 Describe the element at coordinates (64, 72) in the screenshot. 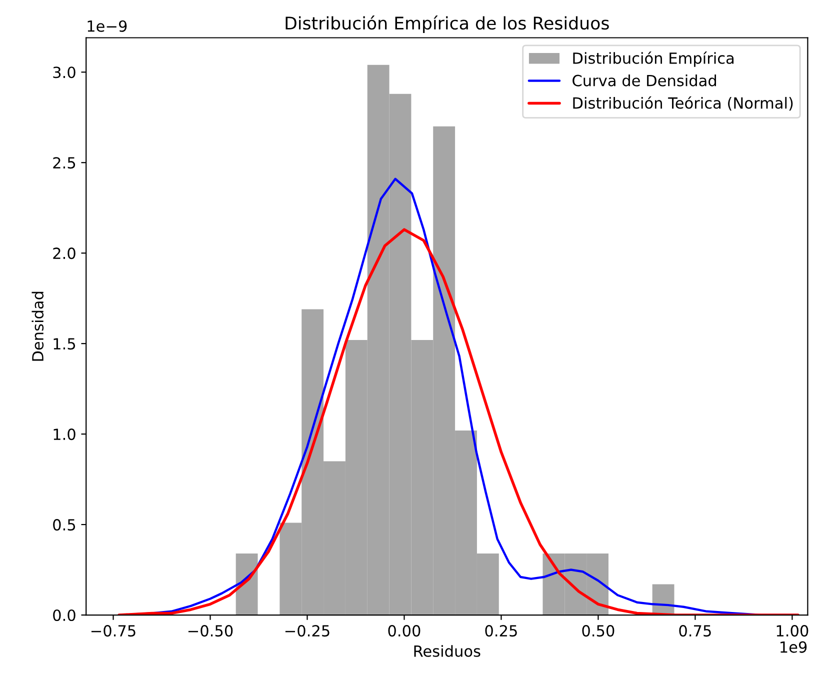

I see `y-tick-label: 3.0` at that location.